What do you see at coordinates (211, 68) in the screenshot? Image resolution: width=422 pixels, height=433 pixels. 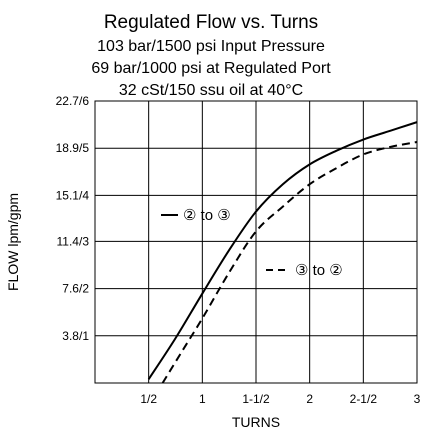 I see `chart-subtitle-regulated-port: 69 bar/1000 psi at Regulated Port` at bounding box center [211, 68].